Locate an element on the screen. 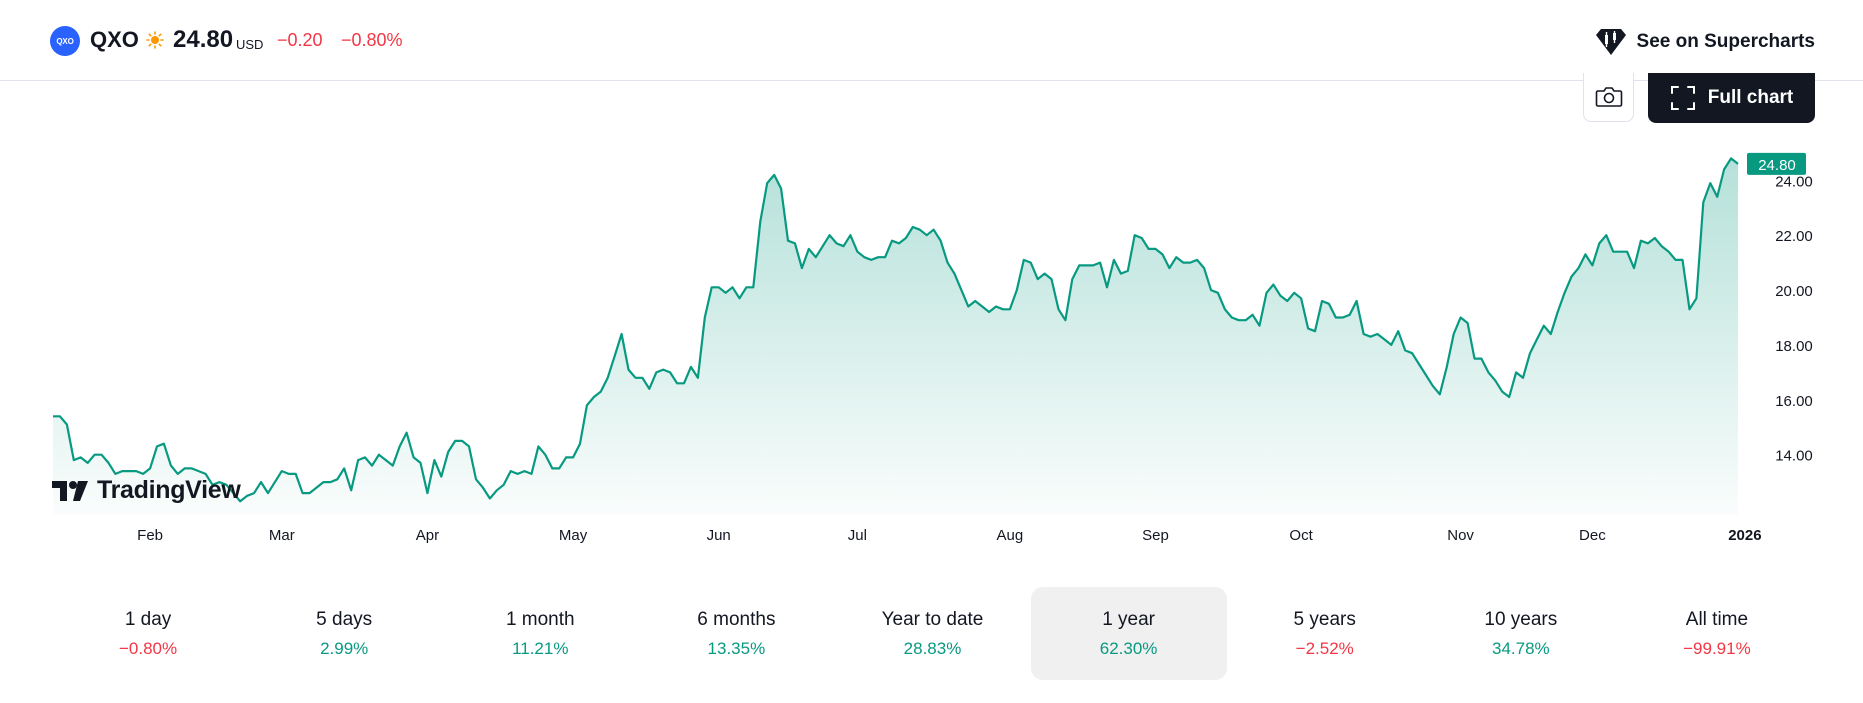 Image resolution: width=1863 pixels, height=703 pixels. period-option: 1 day −0.80% is located at coordinates (148, 633).